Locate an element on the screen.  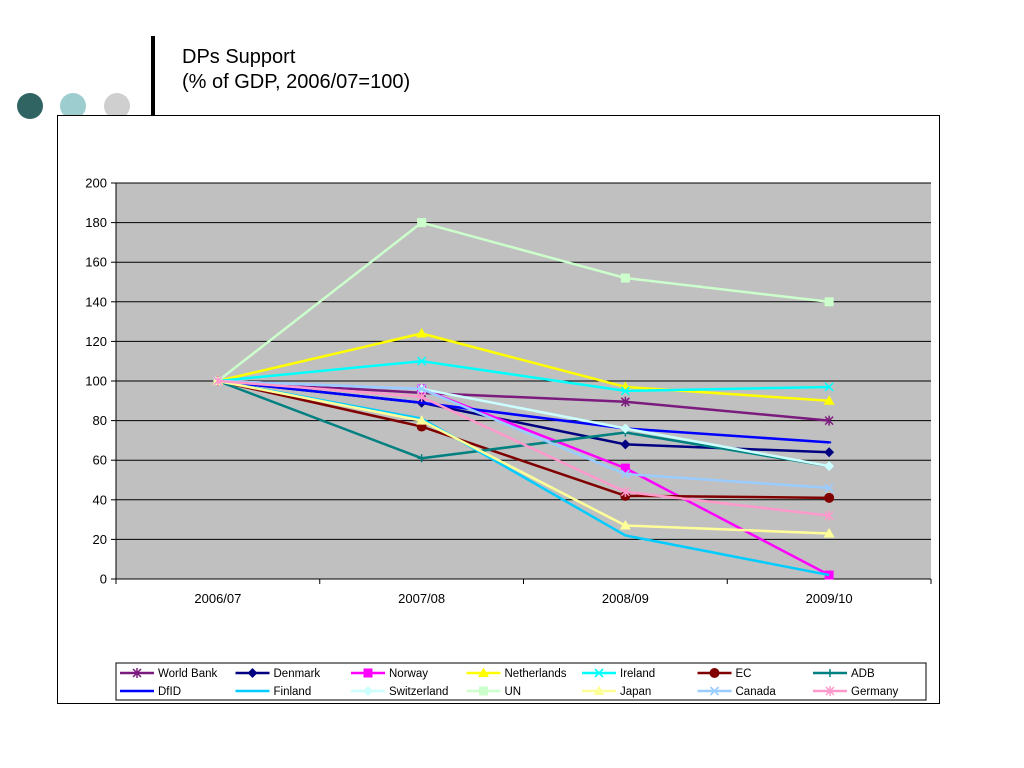
legend-marker-germany is located at coordinates (830, 691).